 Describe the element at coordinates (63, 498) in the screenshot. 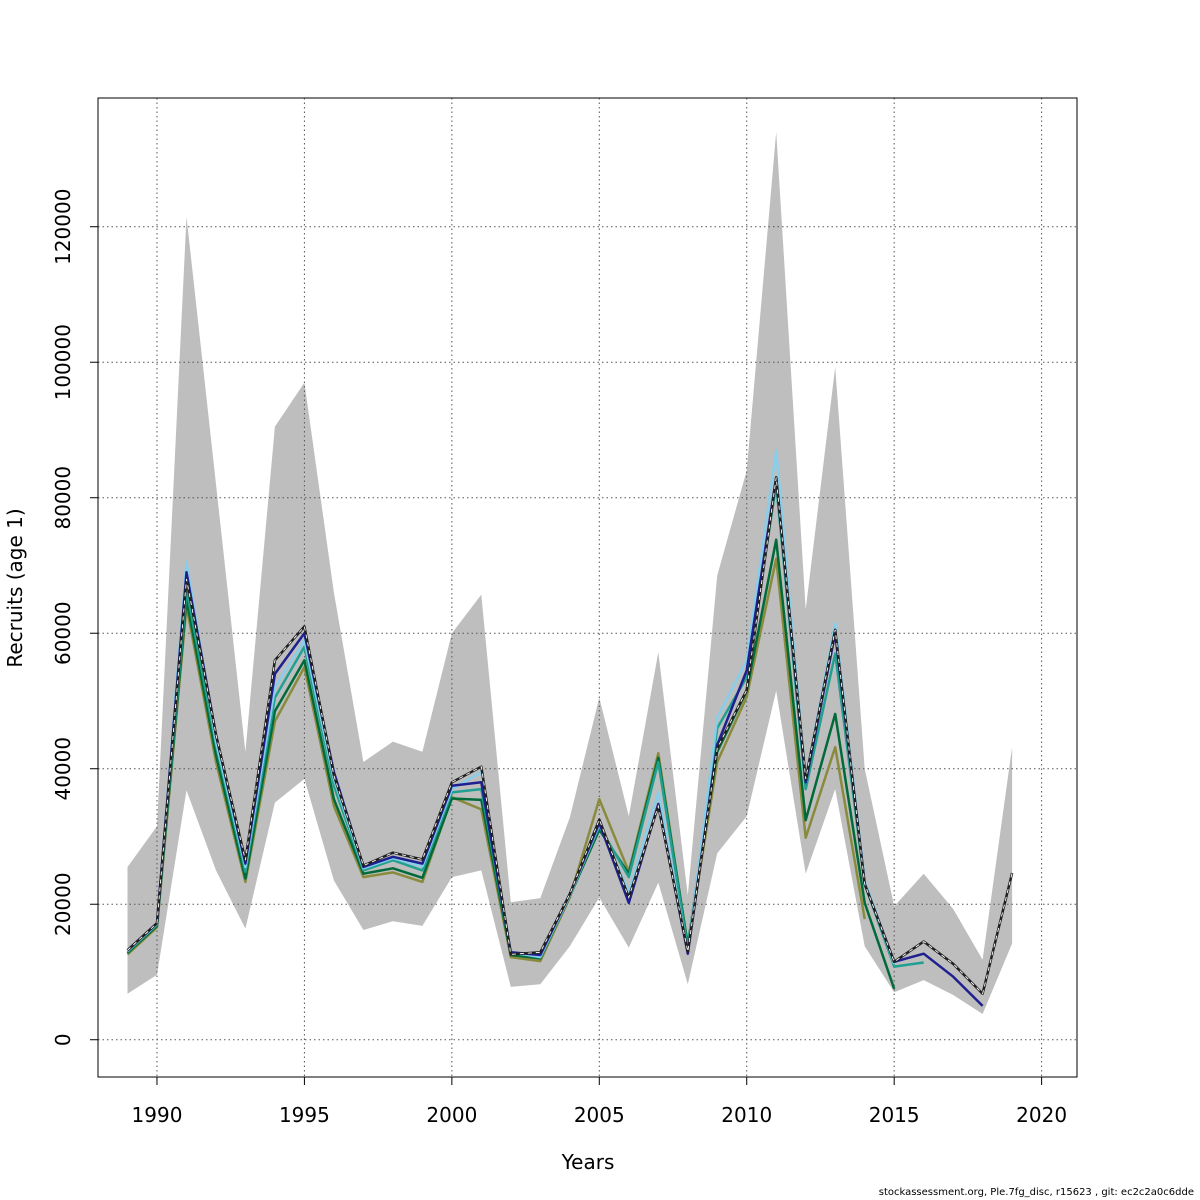

I see `y-tick-label: 80000` at that location.